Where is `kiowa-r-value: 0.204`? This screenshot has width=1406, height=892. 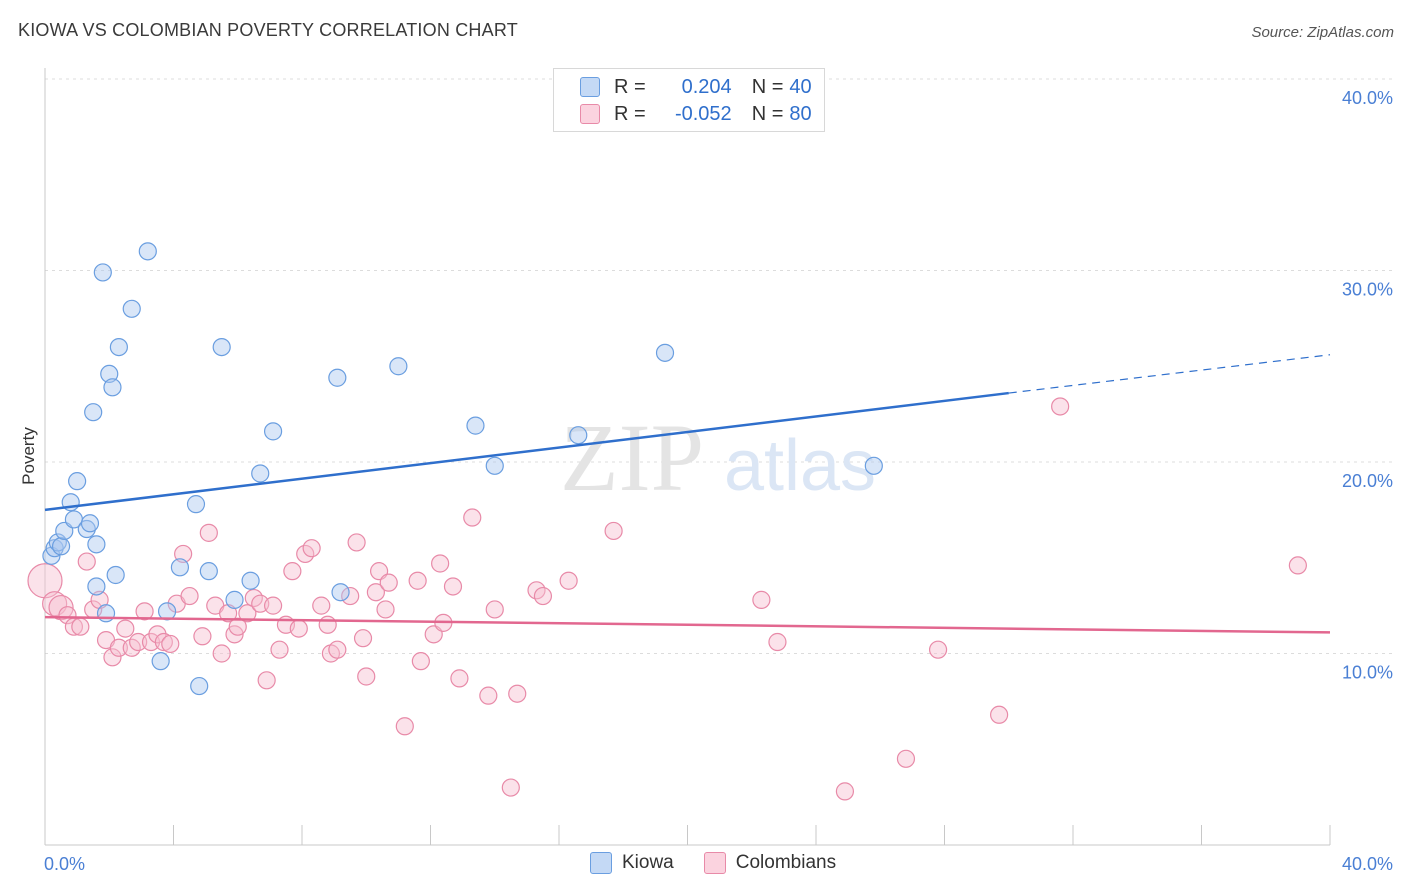 kiowa-r-value: 0.204 is located at coordinates (706, 86).